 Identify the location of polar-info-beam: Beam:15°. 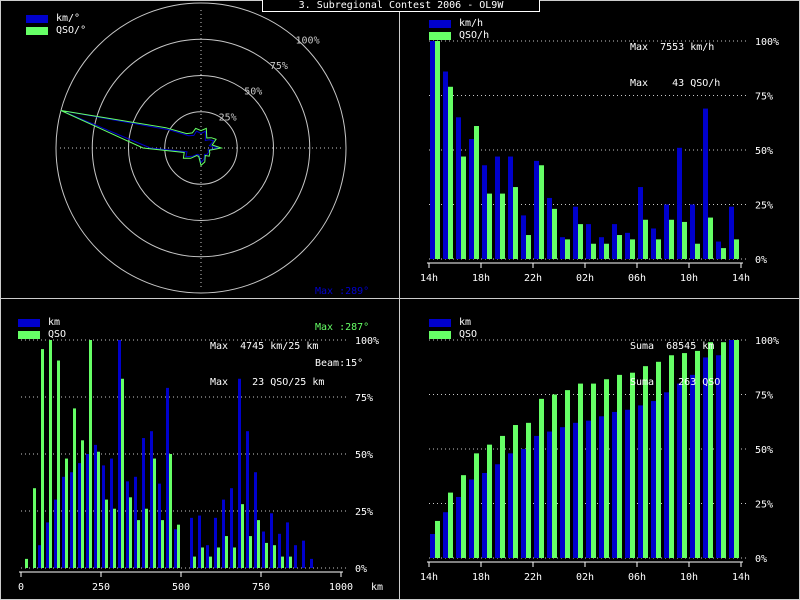
(339, 363).